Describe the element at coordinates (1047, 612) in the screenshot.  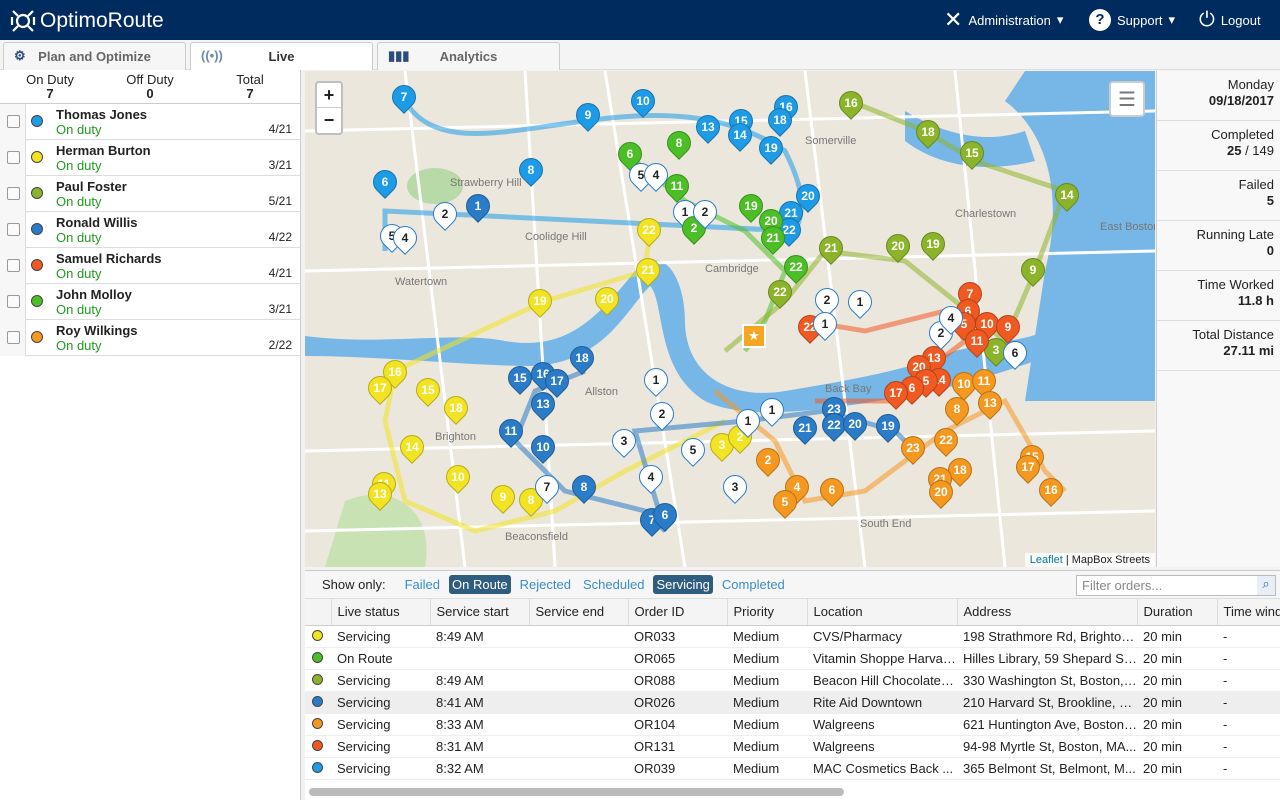
I see `column-header: Address` at that location.